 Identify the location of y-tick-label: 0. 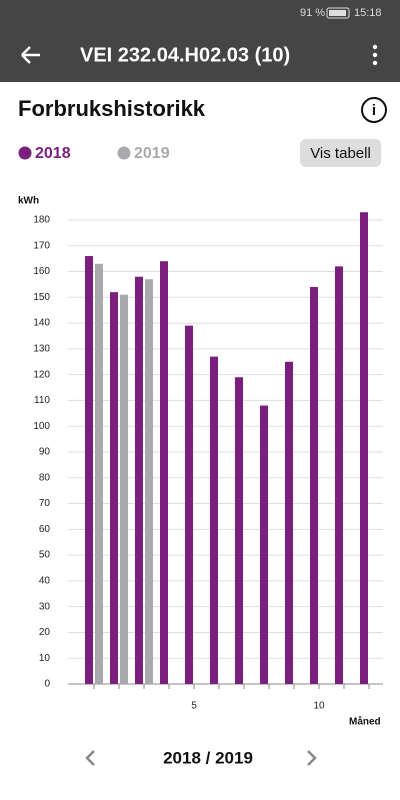
(47, 684).